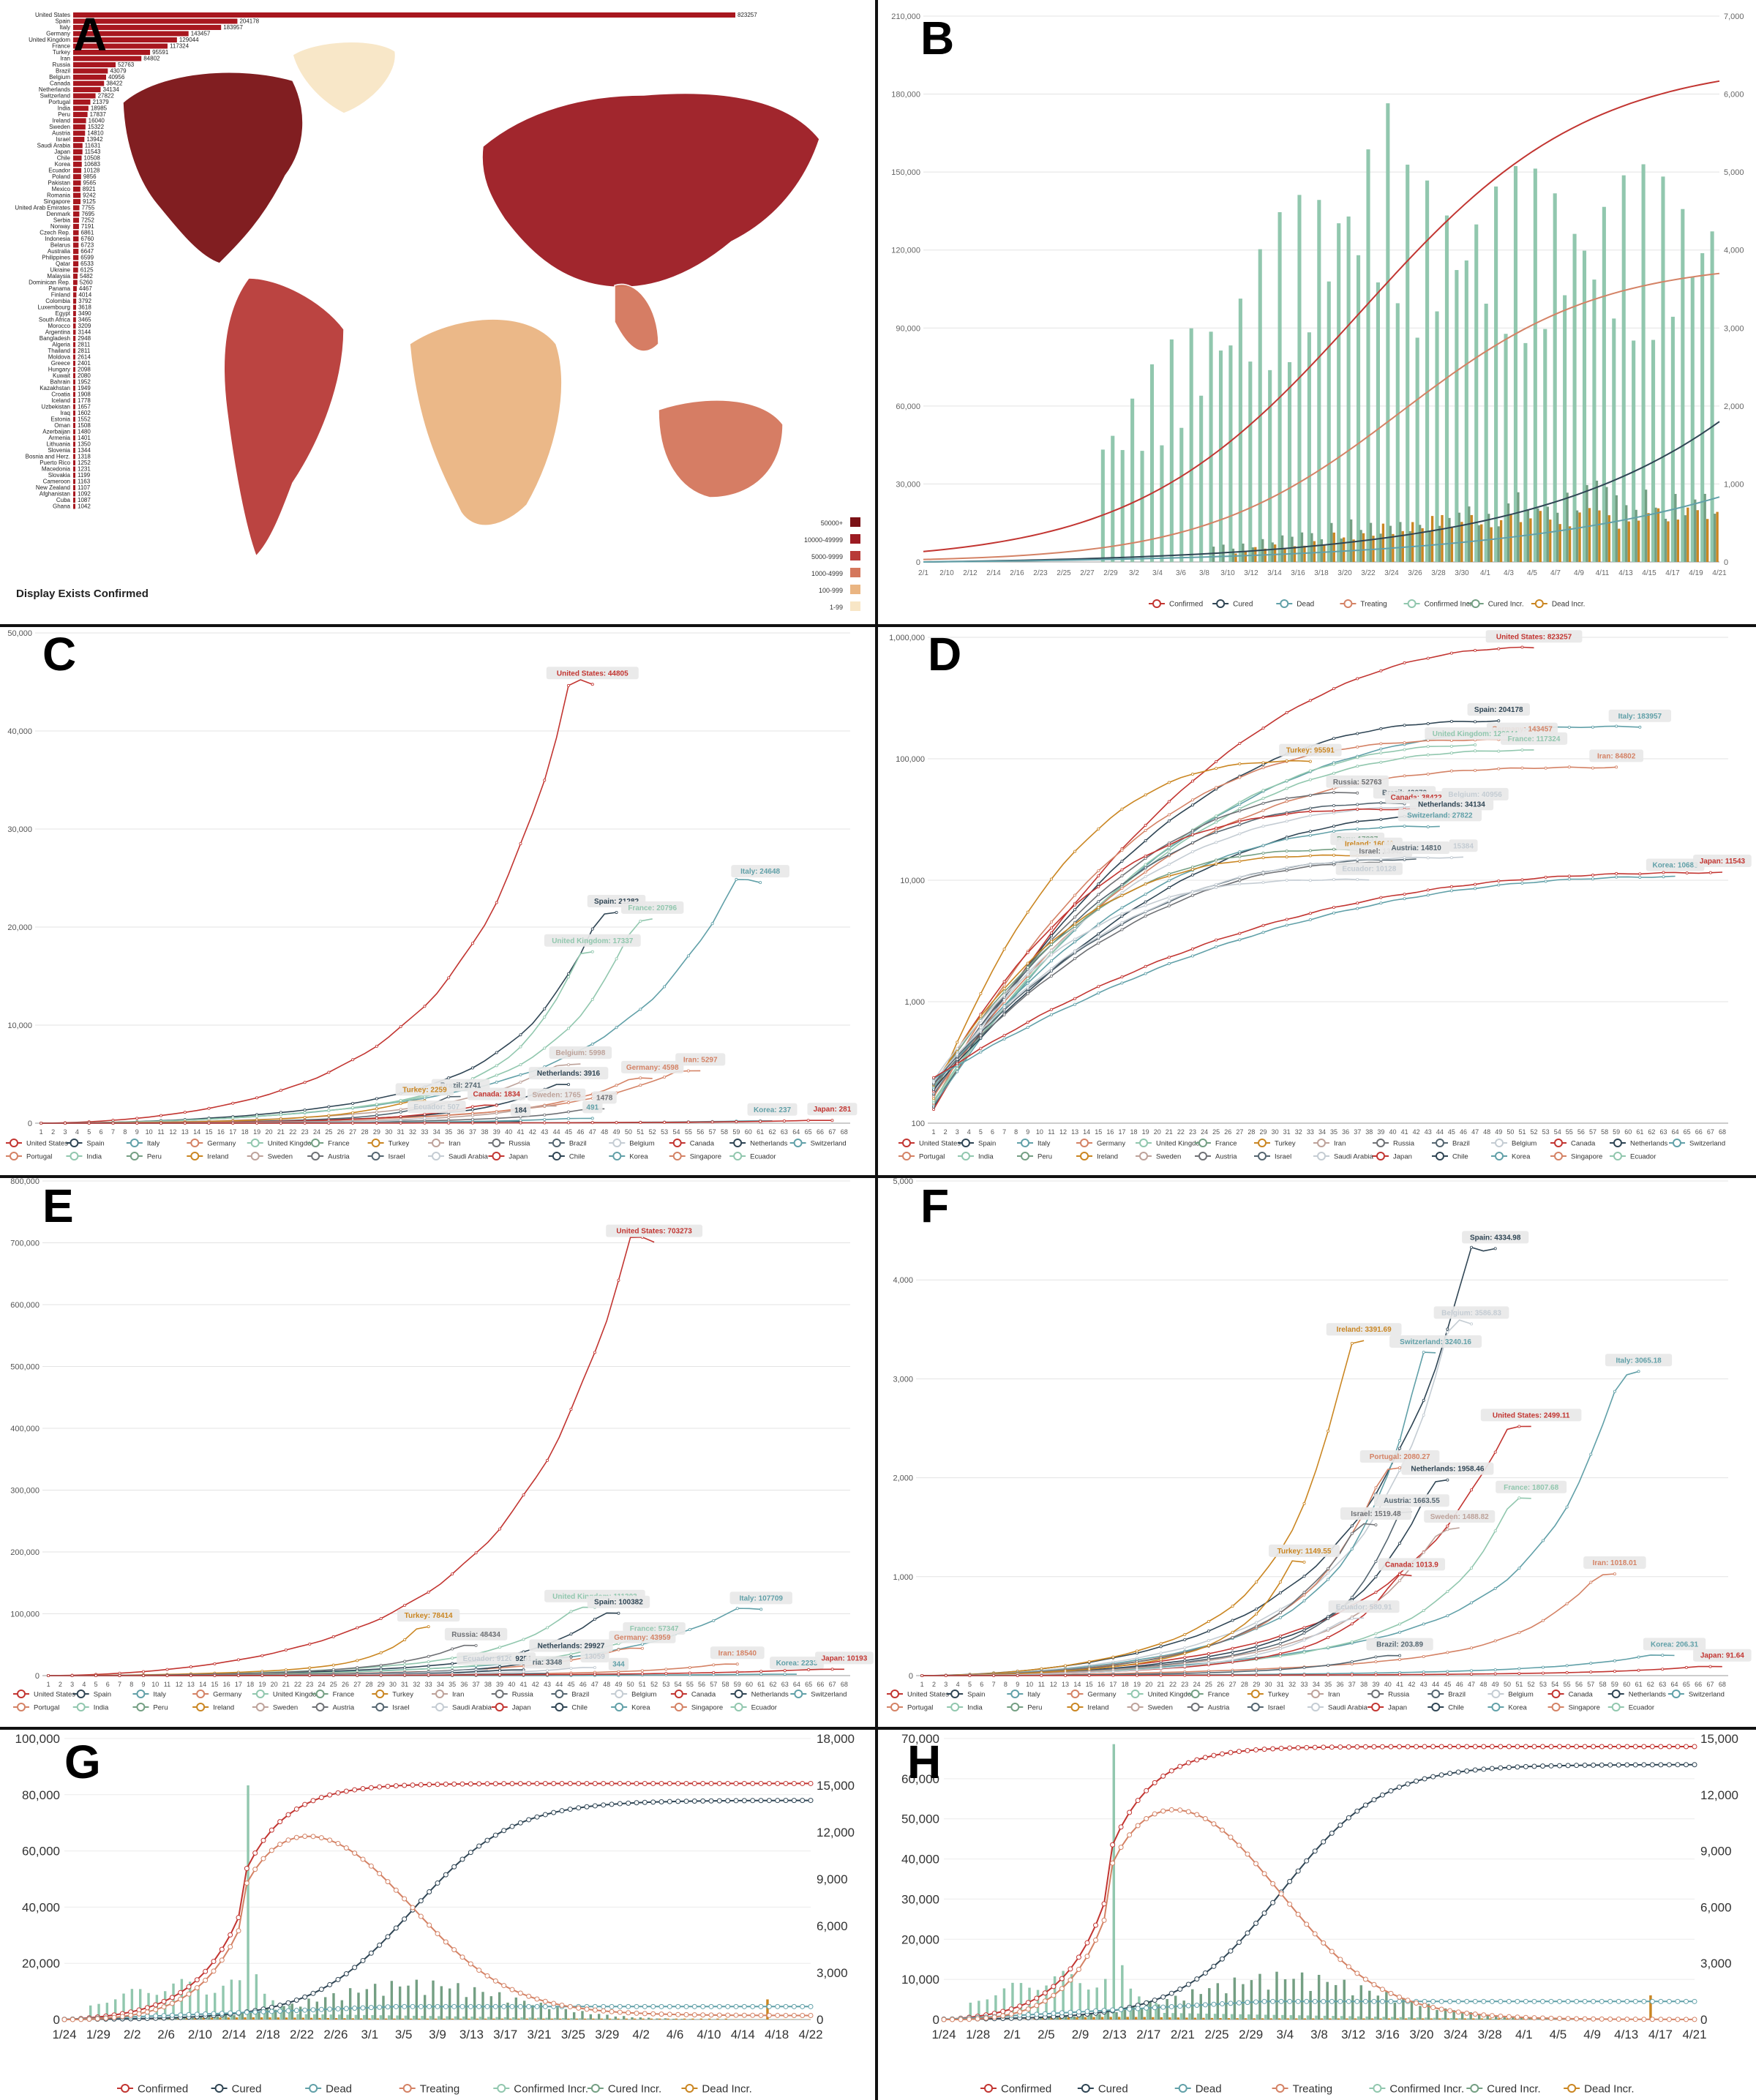  I want to click on x-tick-label: 4/19, so click(1696, 573).